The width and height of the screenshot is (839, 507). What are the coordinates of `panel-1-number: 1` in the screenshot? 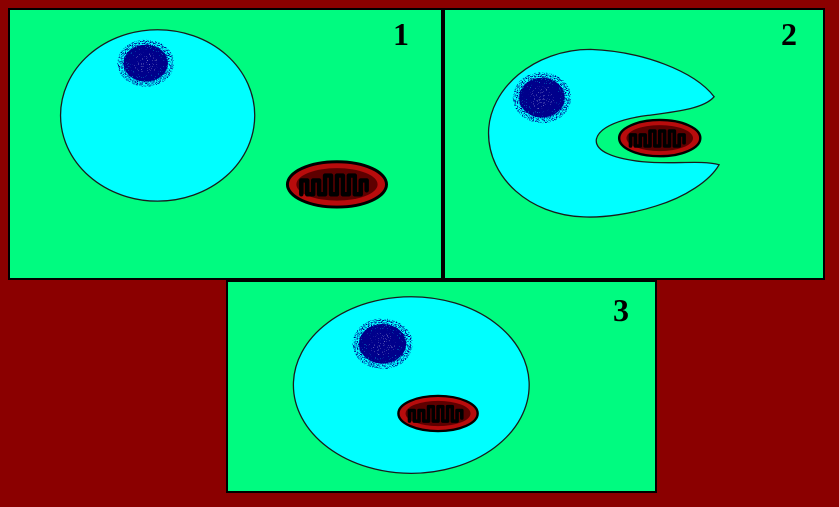 It's located at (401, 34).